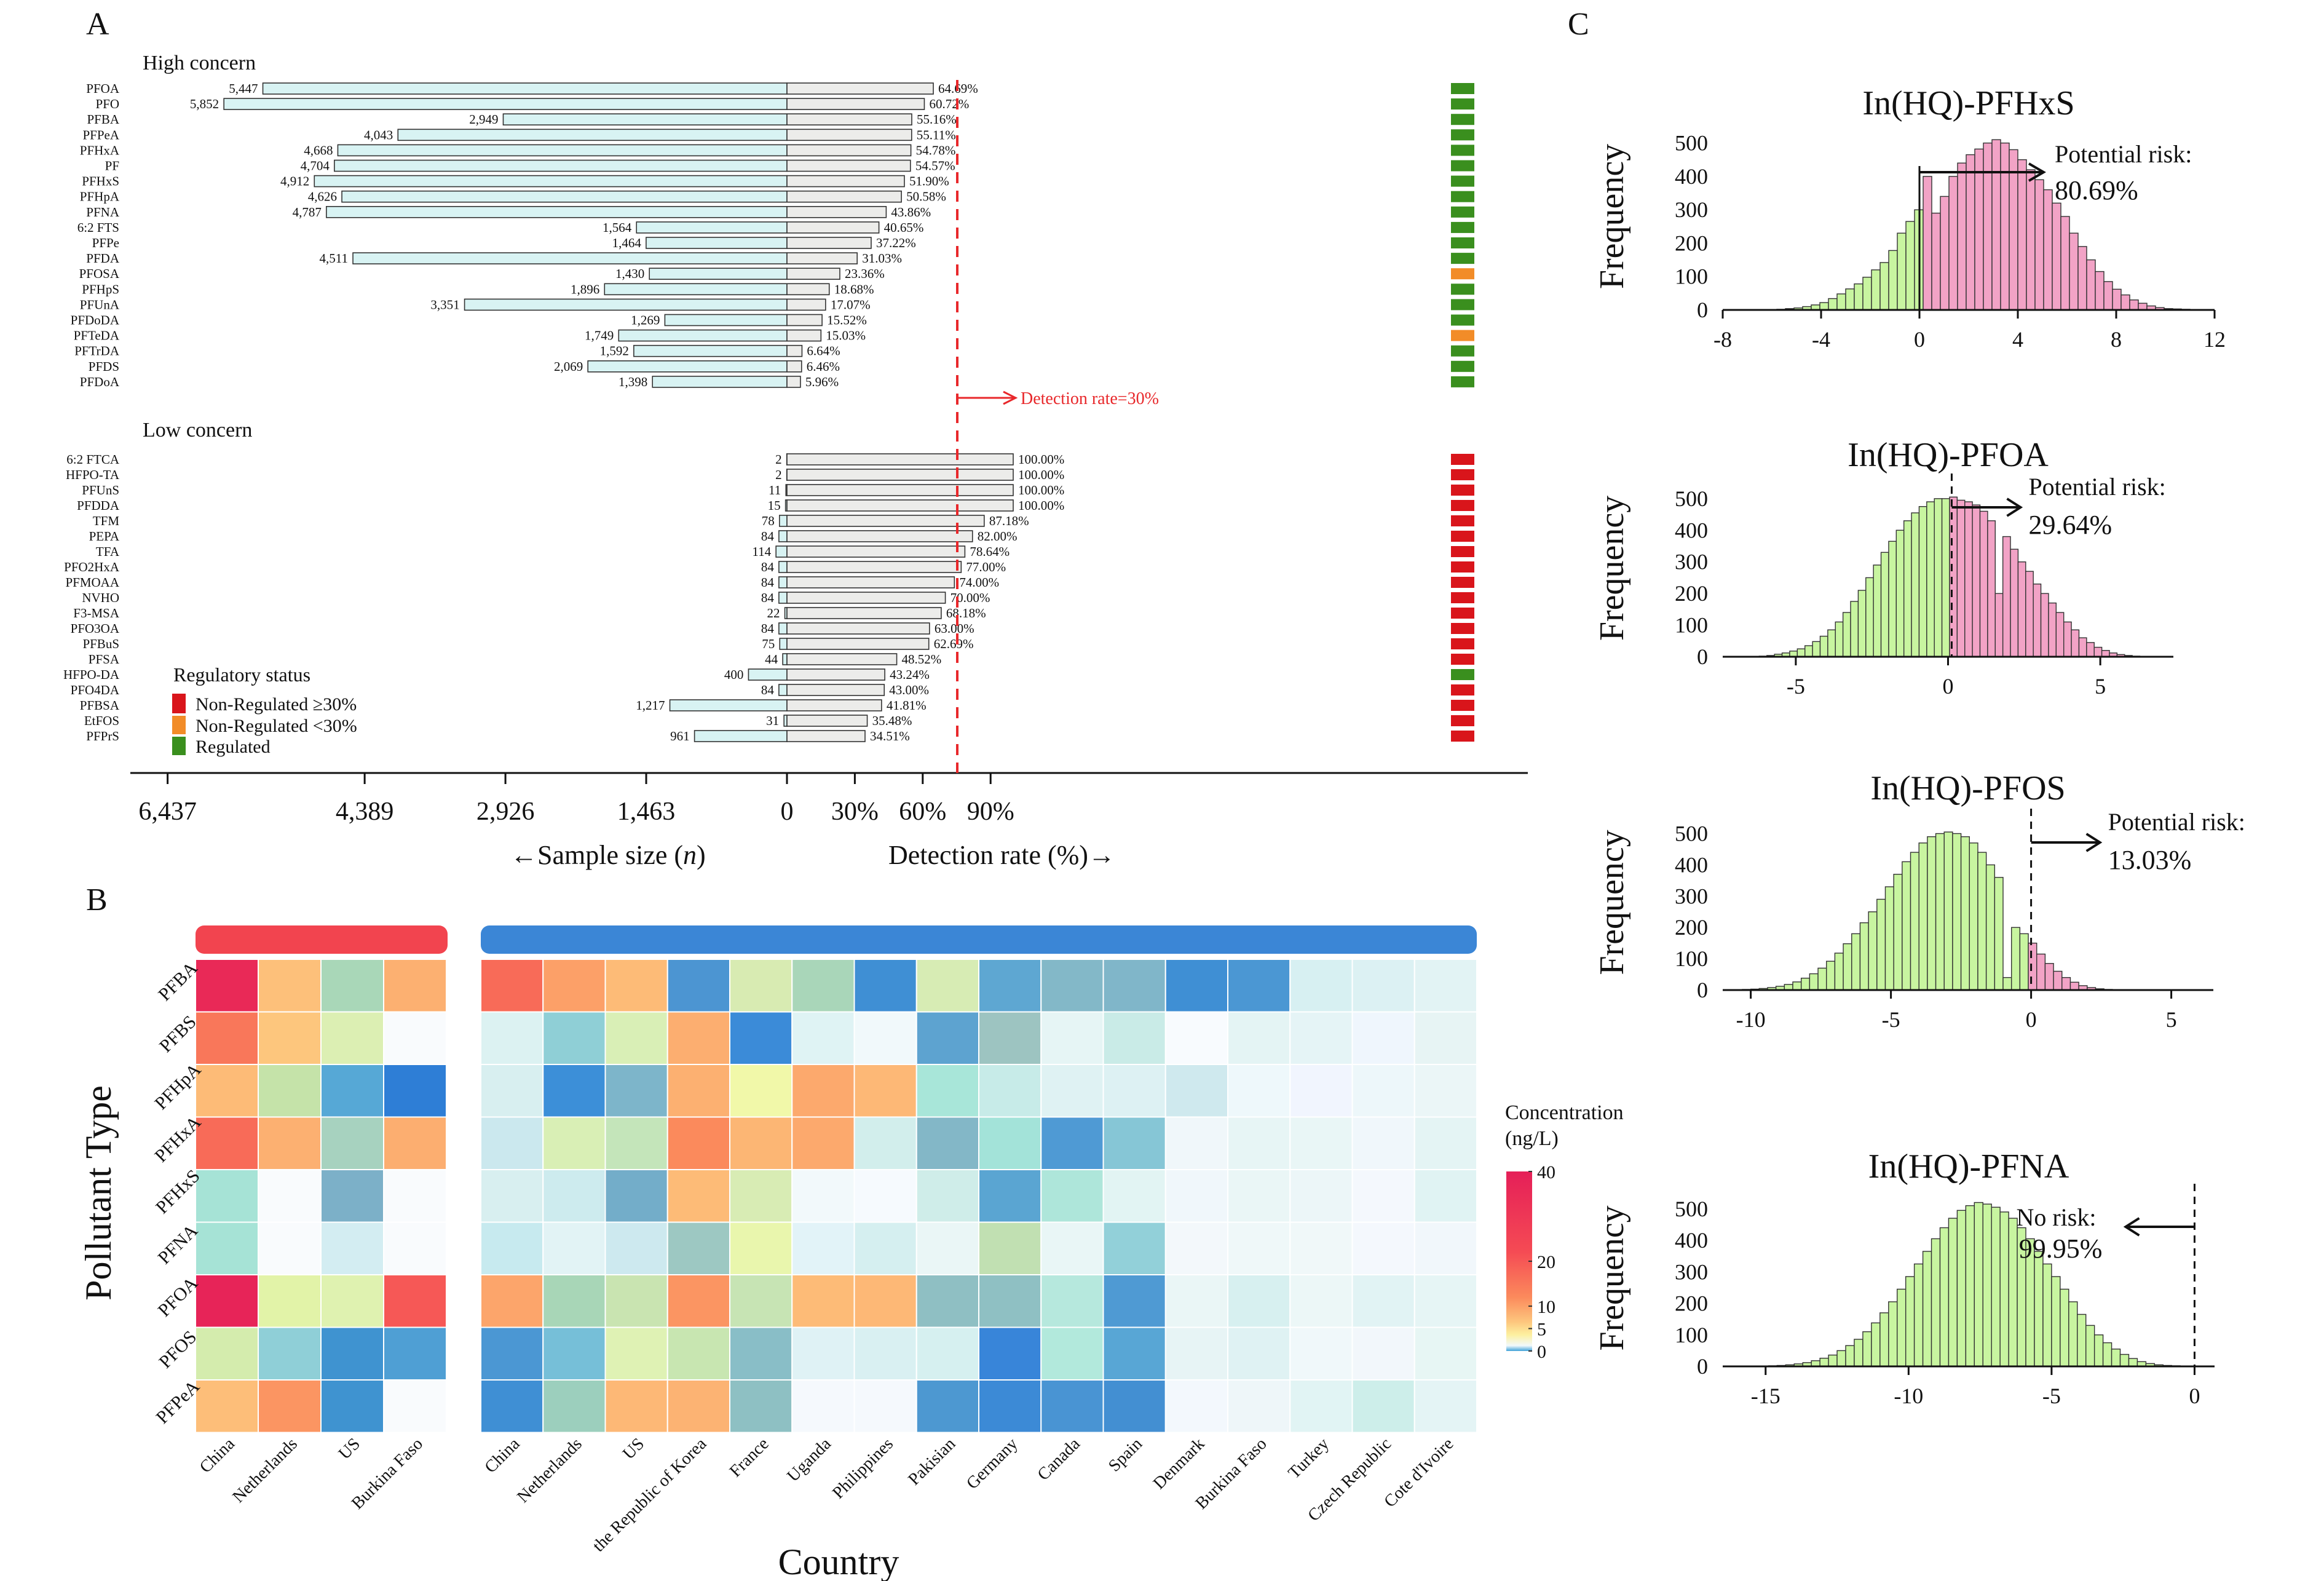 The height and width of the screenshot is (1581, 2324). What do you see at coordinates (93, 475) in the screenshot?
I see `row-label: HFPO-TA` at bounding box center [93, 475].